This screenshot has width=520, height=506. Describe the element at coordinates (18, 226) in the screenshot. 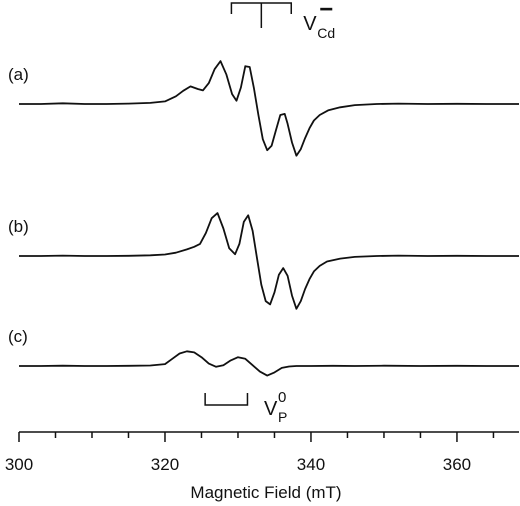

I see `series-label-2: (b)` at that location.